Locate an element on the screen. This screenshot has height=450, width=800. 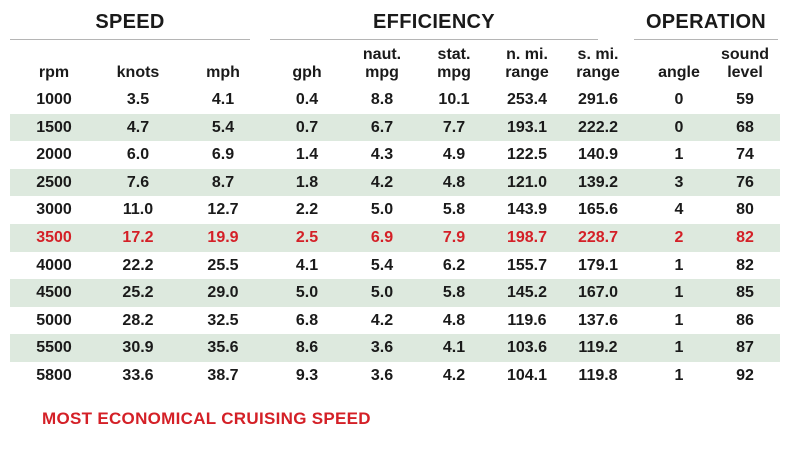
cell-mph: 32.5 is located at coordinates (223, 320).